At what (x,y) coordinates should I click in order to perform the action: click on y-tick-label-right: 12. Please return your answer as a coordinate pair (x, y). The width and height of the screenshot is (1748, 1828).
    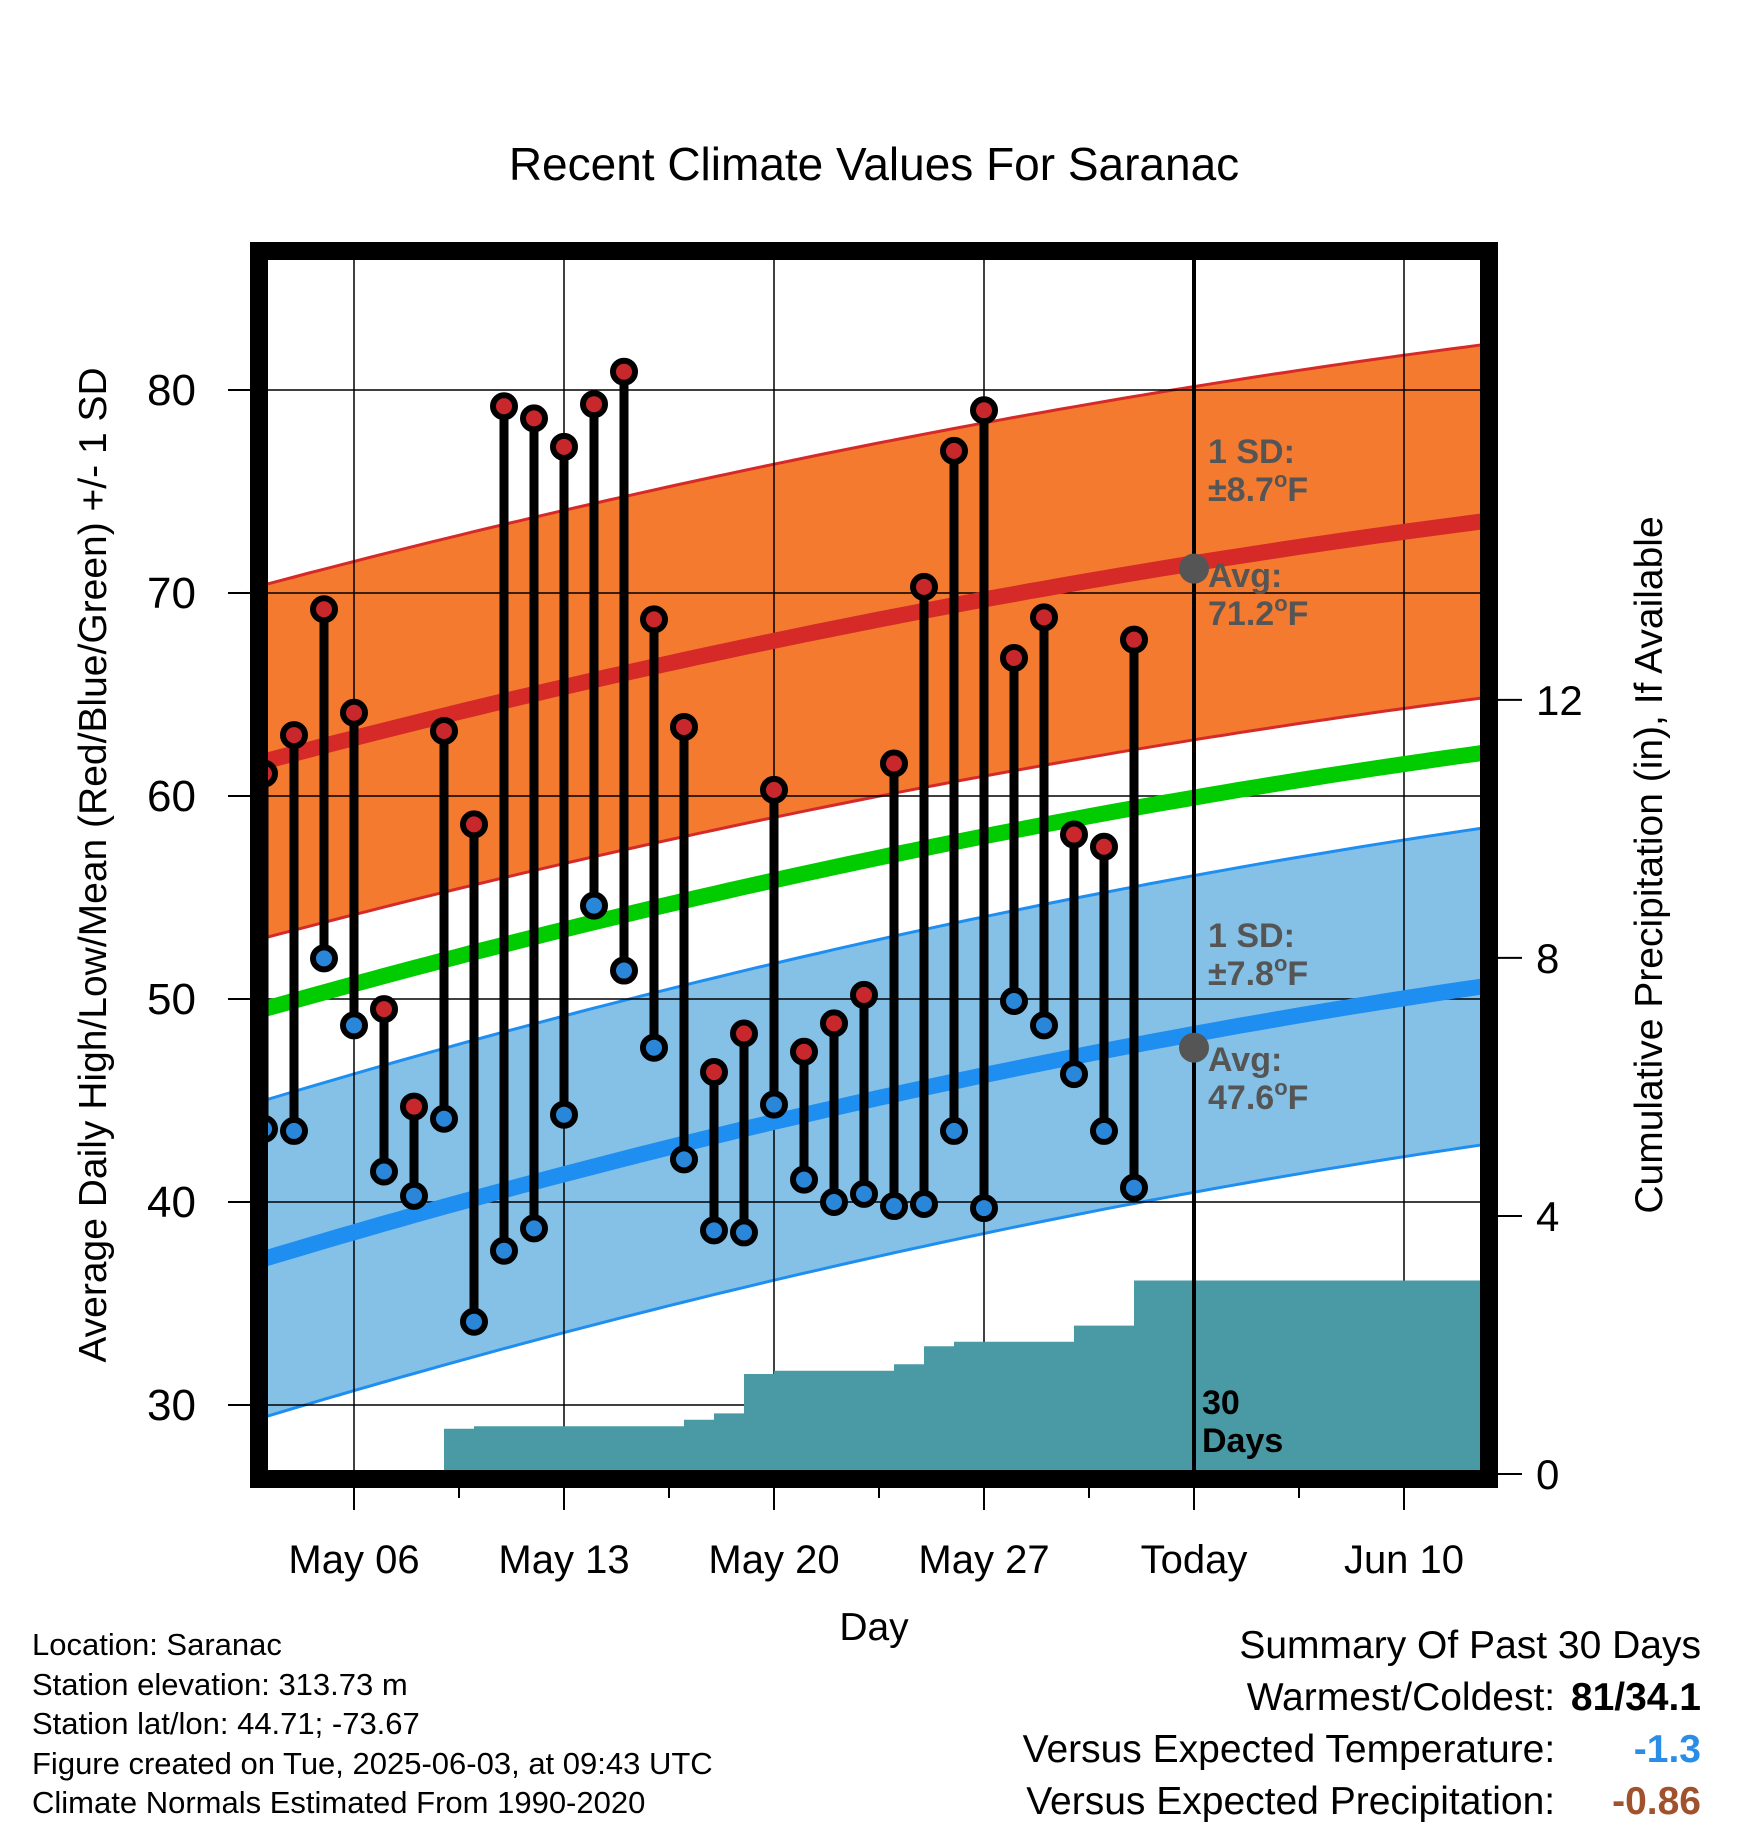
    Looking at the image, I should click on (1559, 700).